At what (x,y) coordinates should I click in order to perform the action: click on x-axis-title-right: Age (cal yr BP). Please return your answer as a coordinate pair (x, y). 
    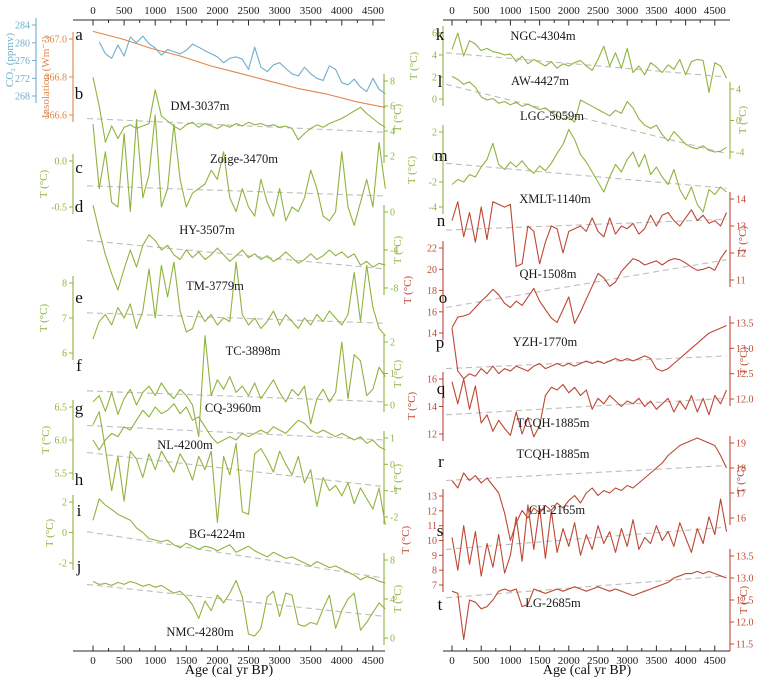
    Looking at the image, I should click on (587, 670).